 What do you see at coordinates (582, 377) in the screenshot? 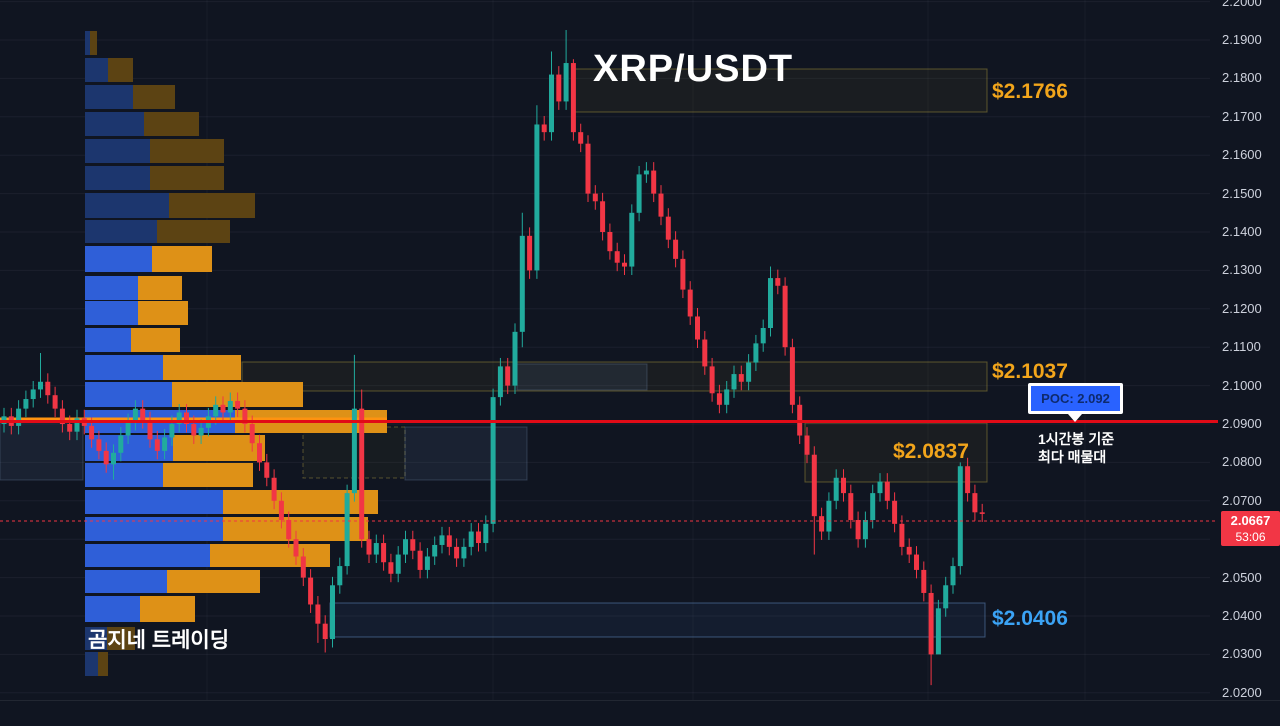
I see `zone-slate-overlay-upper` at bounding box center [582, 377].